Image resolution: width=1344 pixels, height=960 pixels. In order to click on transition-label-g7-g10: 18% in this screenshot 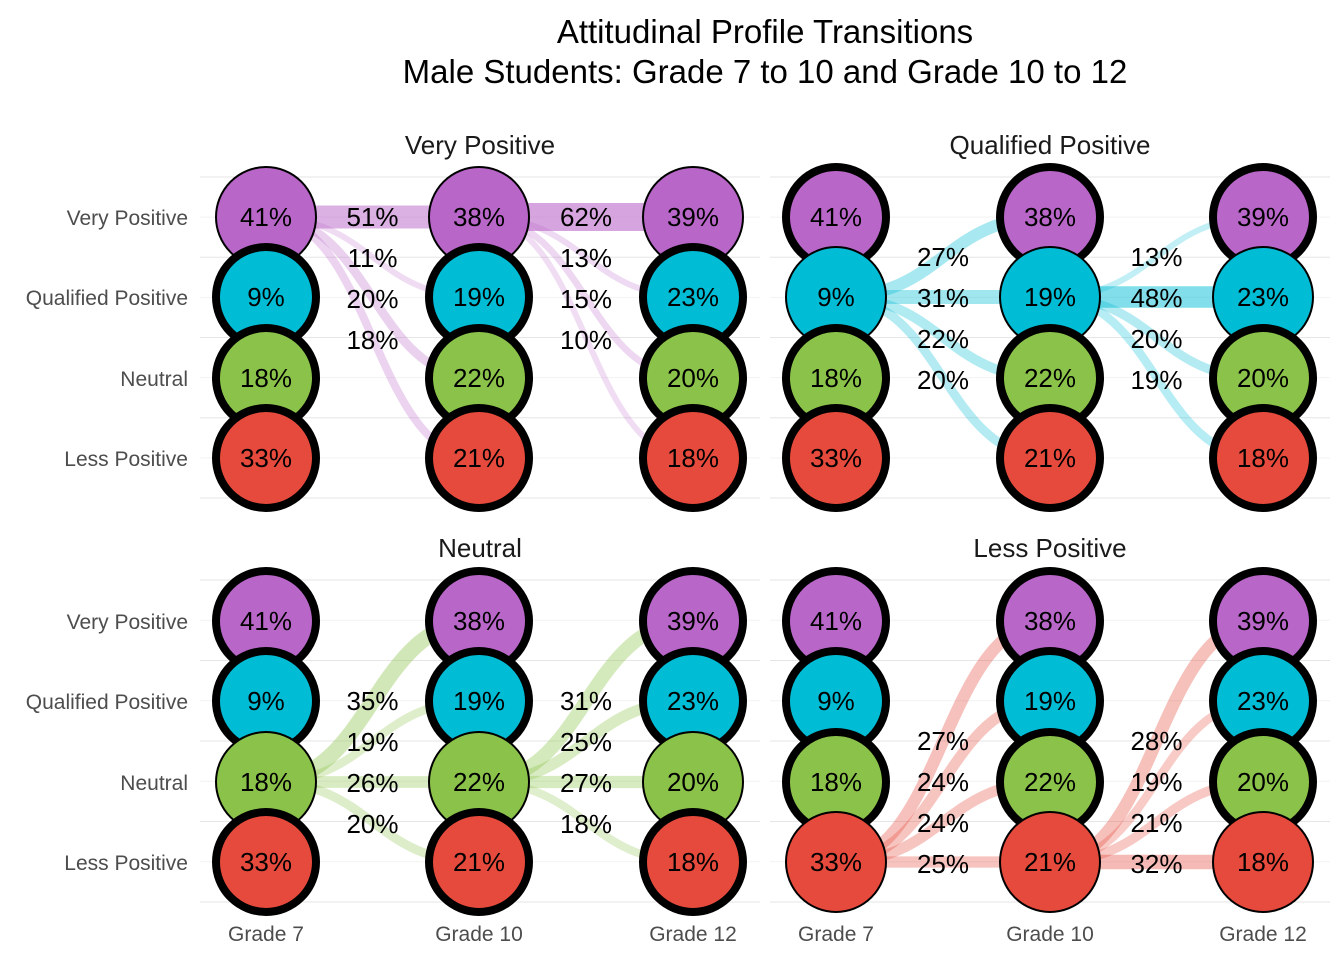, I will do `click(372, 340)`.